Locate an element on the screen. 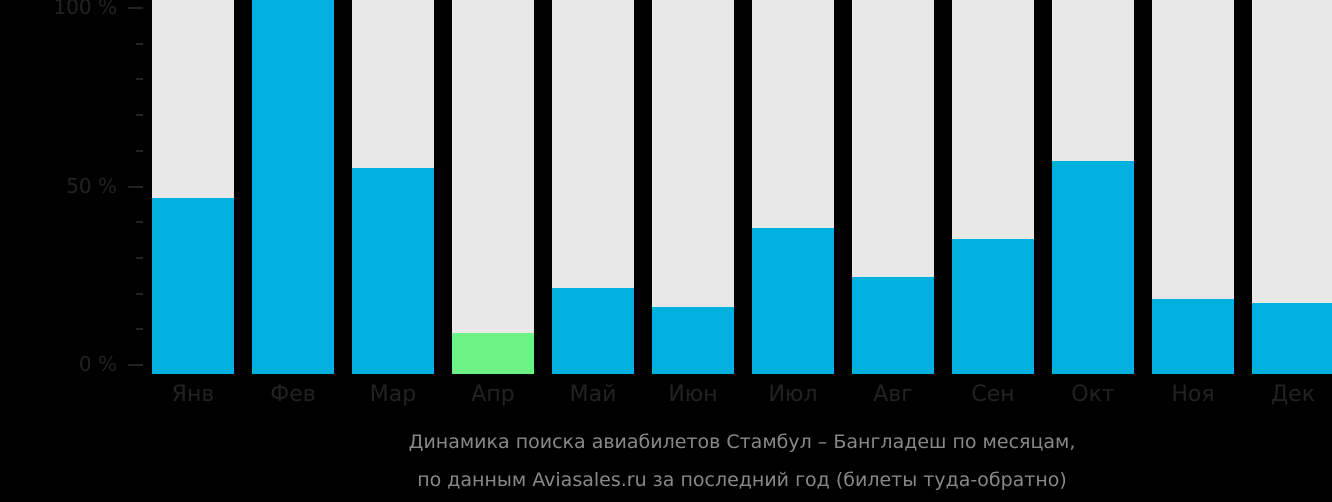  x-tick-label: Фев is located at coordinates (293, 394).